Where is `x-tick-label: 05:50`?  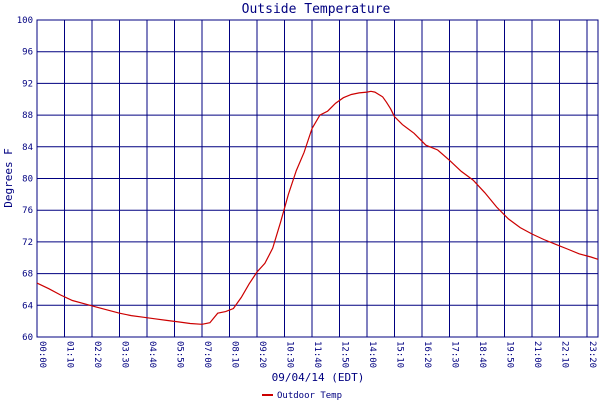 x-tick-label: 05:50 is located at coordinates (180, 354).